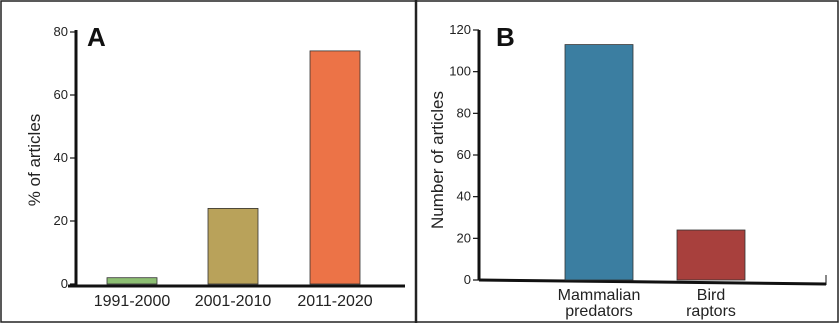 This screenshot has width=839, height=323. I want to click on panel-b-x-axis, so click(652, 282).